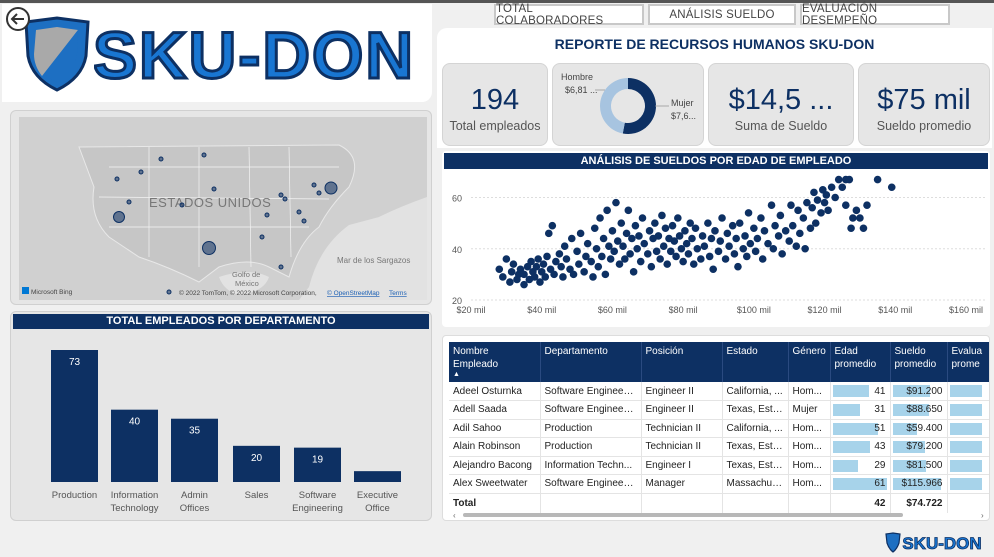  I want to click on table-header-cell: Estado, so click(755, 362).